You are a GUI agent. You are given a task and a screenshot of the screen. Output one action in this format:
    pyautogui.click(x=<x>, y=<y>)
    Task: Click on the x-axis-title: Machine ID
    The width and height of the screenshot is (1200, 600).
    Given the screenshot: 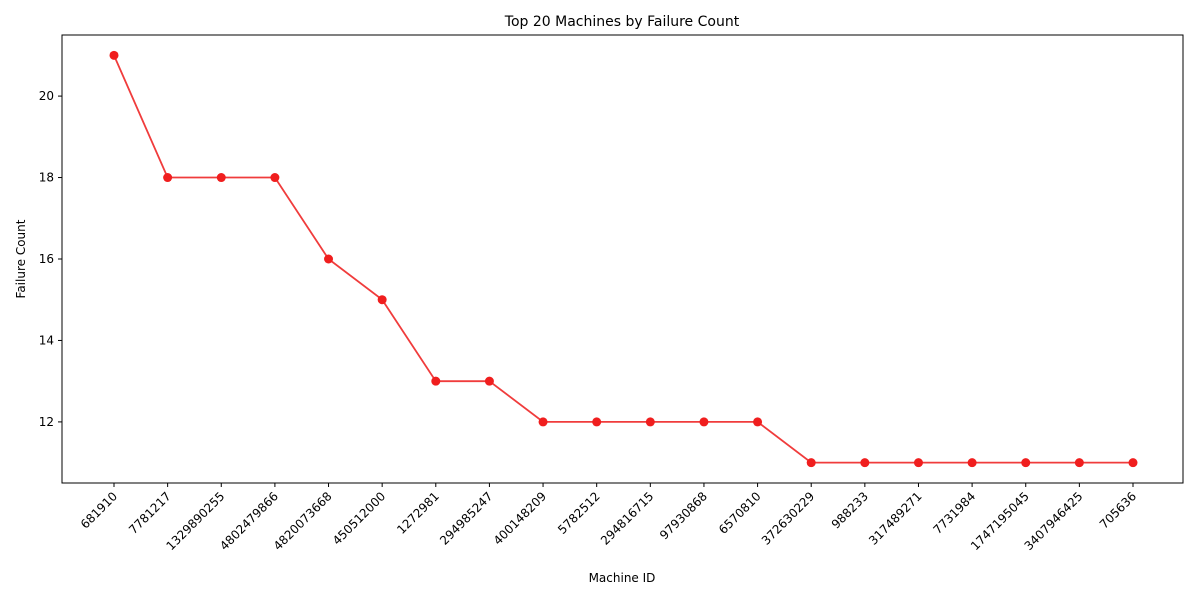 What is the action you would take?
    pyautogui.click(x=622, y=578)
    